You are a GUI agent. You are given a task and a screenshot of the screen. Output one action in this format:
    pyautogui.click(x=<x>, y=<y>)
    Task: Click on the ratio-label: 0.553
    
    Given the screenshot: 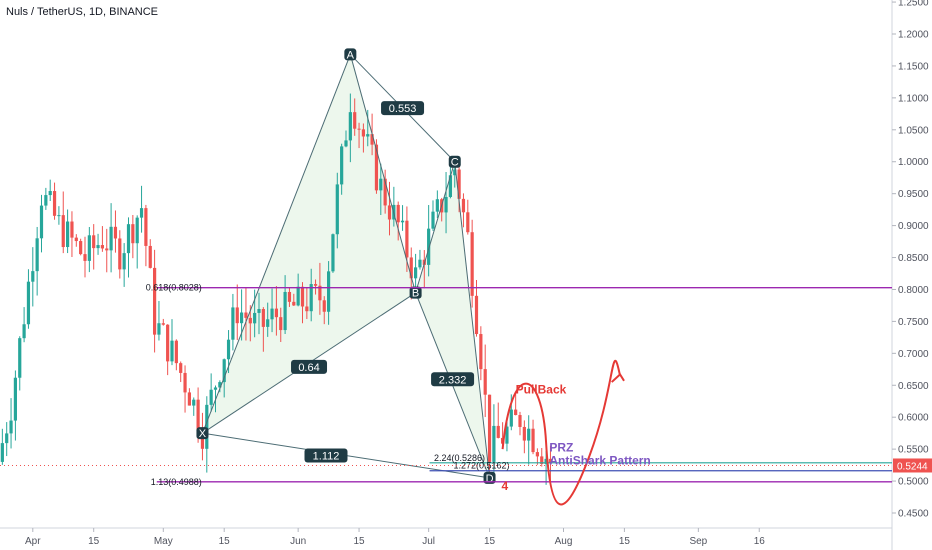 What is the action you would take?
    pyautogui.click(x=403, y=108)
    